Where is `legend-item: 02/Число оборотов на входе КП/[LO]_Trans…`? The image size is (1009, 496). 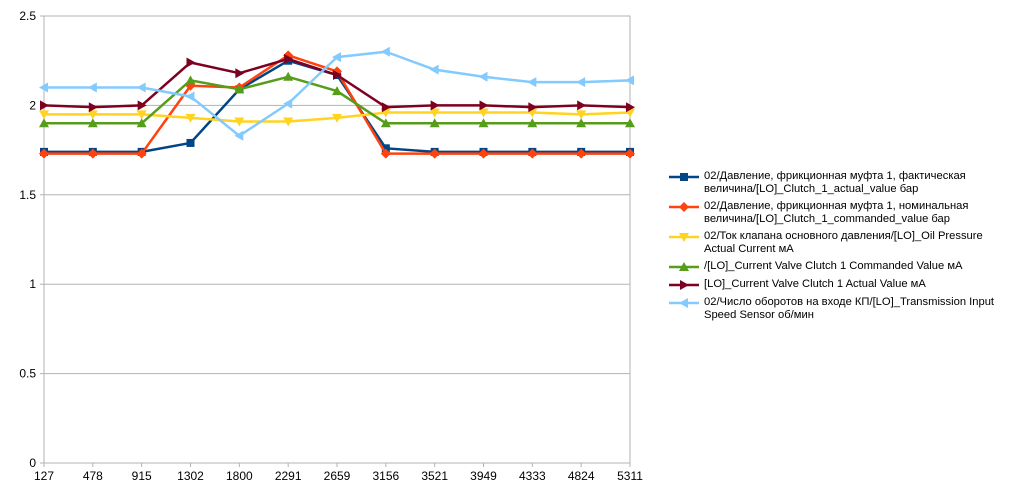
legend-item: 02/Число оборотов на входе КП/[LO]_Trans… is located at coordinates (835, 309).